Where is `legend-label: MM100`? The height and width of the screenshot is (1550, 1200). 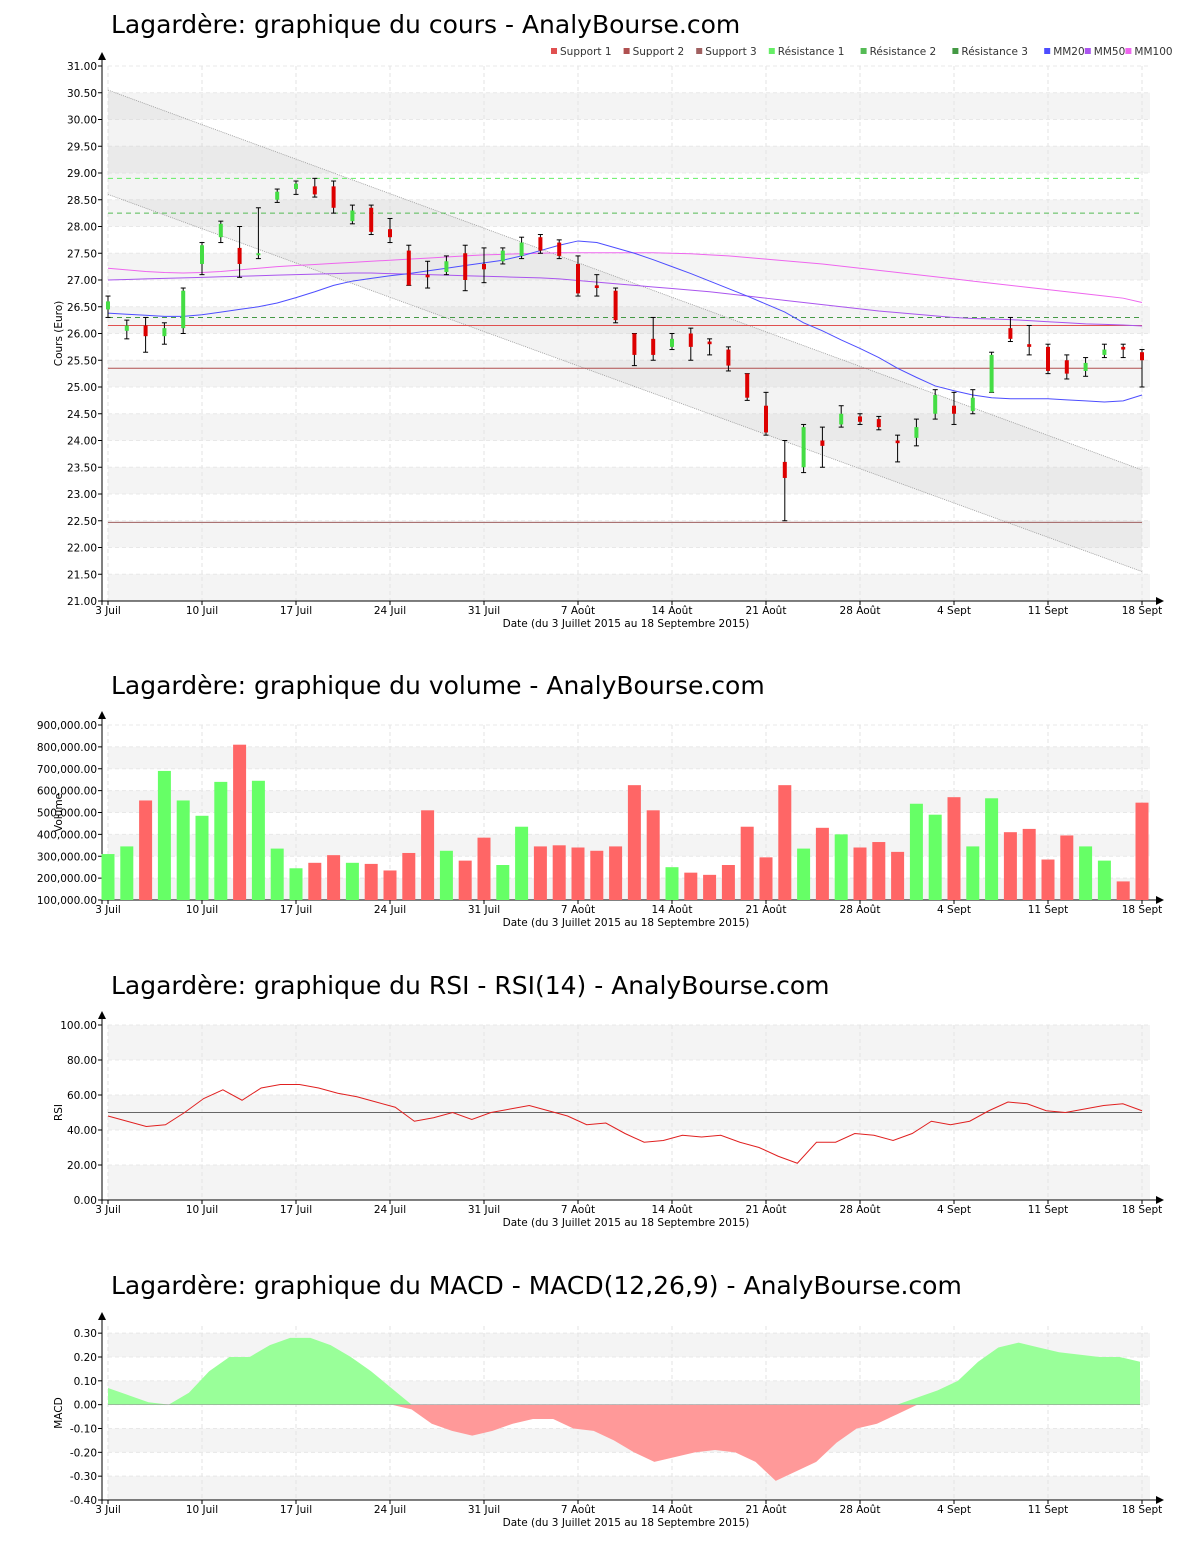
legend-label: MM100 is located at coordinates (1153, 52).